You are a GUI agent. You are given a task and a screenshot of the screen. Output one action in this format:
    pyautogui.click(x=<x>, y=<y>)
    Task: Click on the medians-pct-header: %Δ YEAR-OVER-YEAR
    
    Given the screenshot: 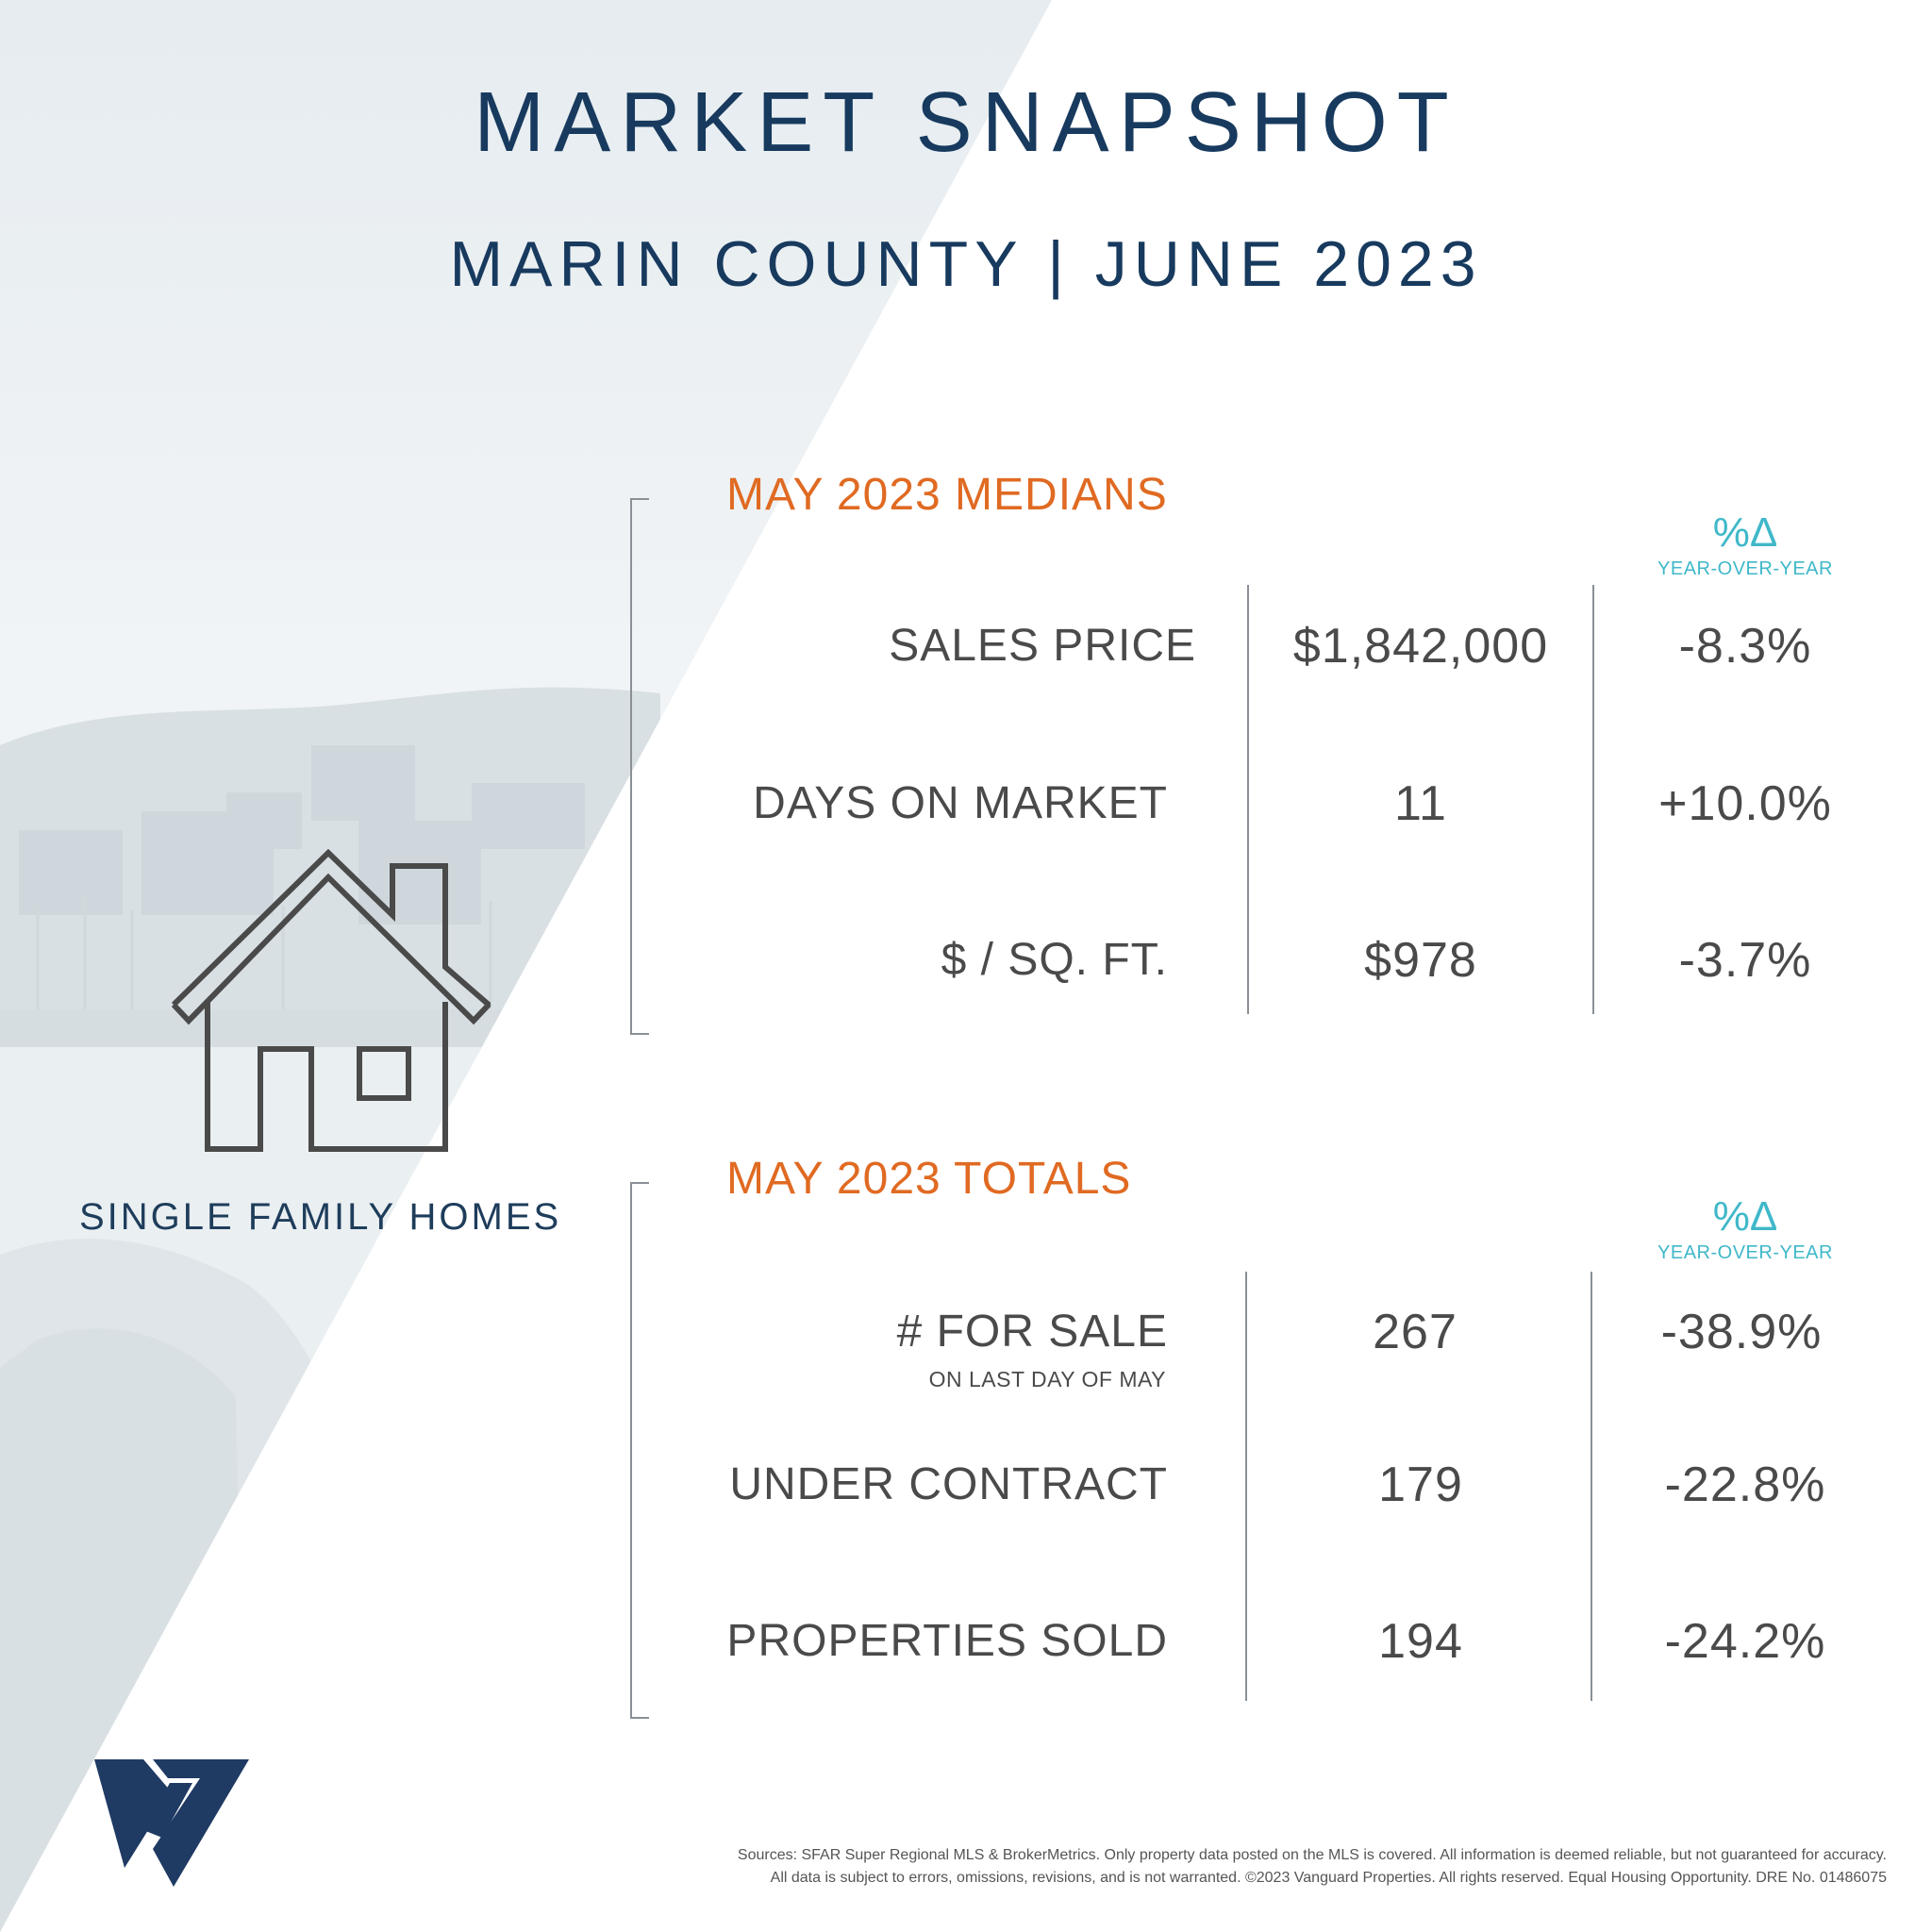 What is the action you would take?
    pyautogui.click(x=1745, y=545)
    